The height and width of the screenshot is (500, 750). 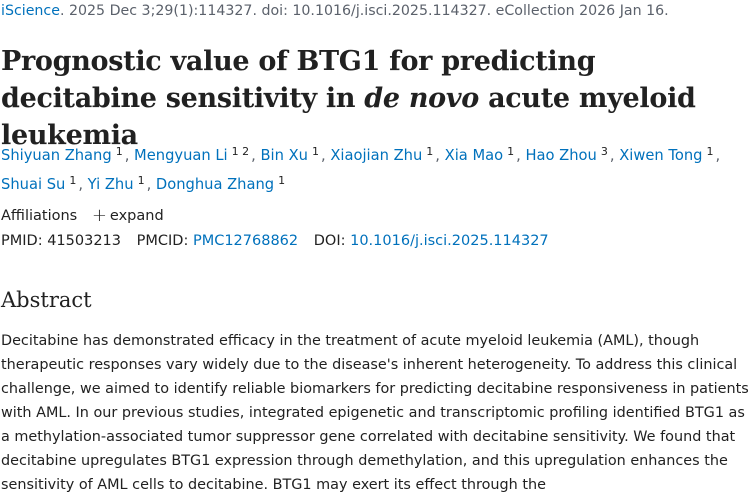 What do you see at coordinates (449, 241) in the screenshot?
I see `doi-link: 10.1016/j.isci.2025.114327` at bounding box center [449, 241].